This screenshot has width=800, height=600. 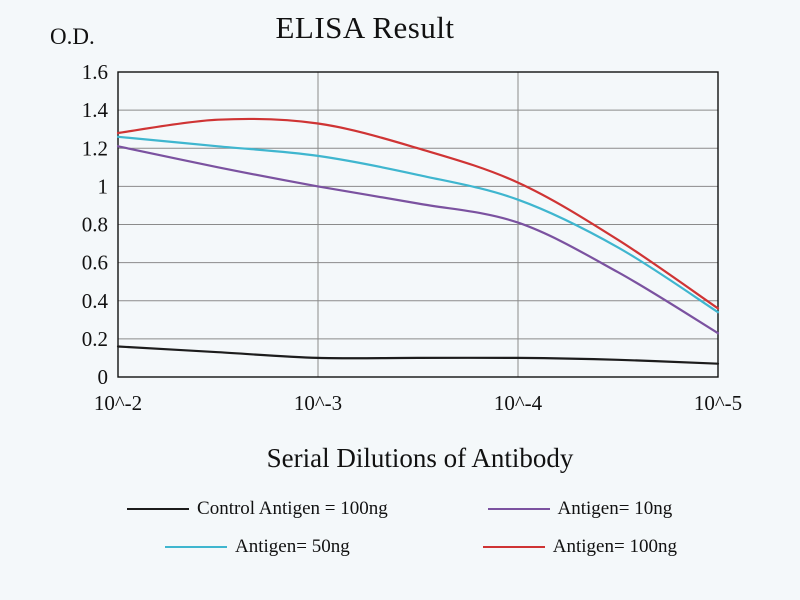 I want to click on legend-item: Antigen= 50ng, so click(x=257, y=547).